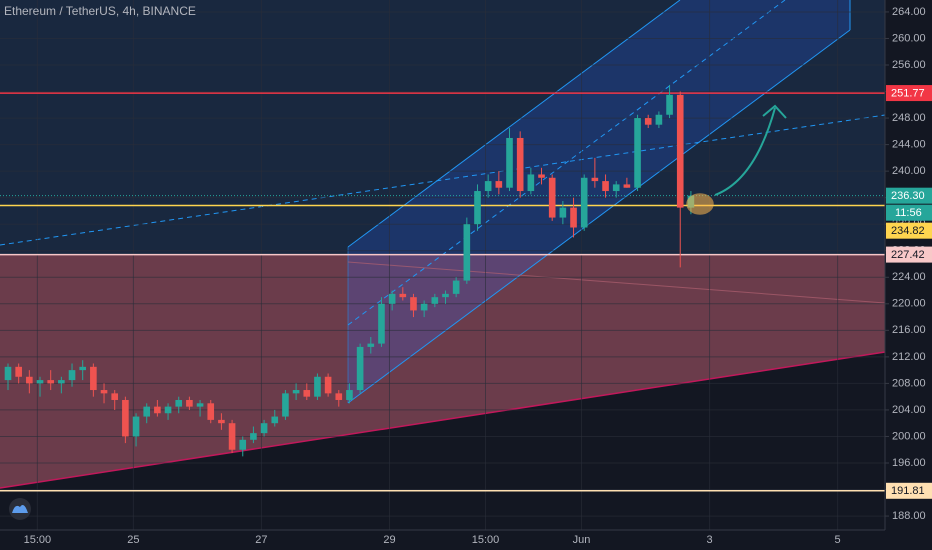  I want to click on level-label: 251.77, so click(908, 93).